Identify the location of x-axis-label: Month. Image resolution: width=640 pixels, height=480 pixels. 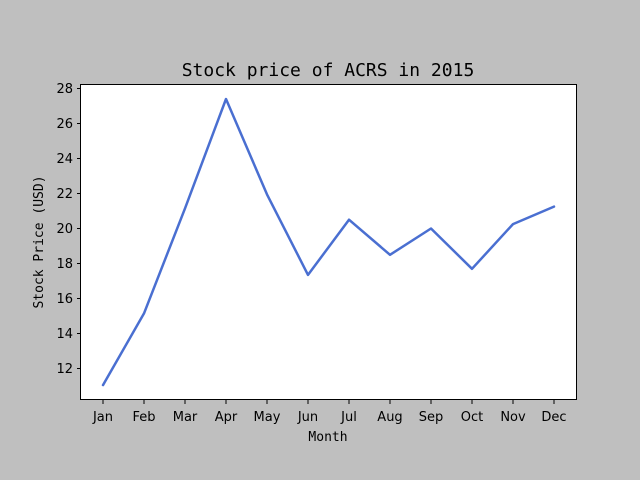
(327, 437).